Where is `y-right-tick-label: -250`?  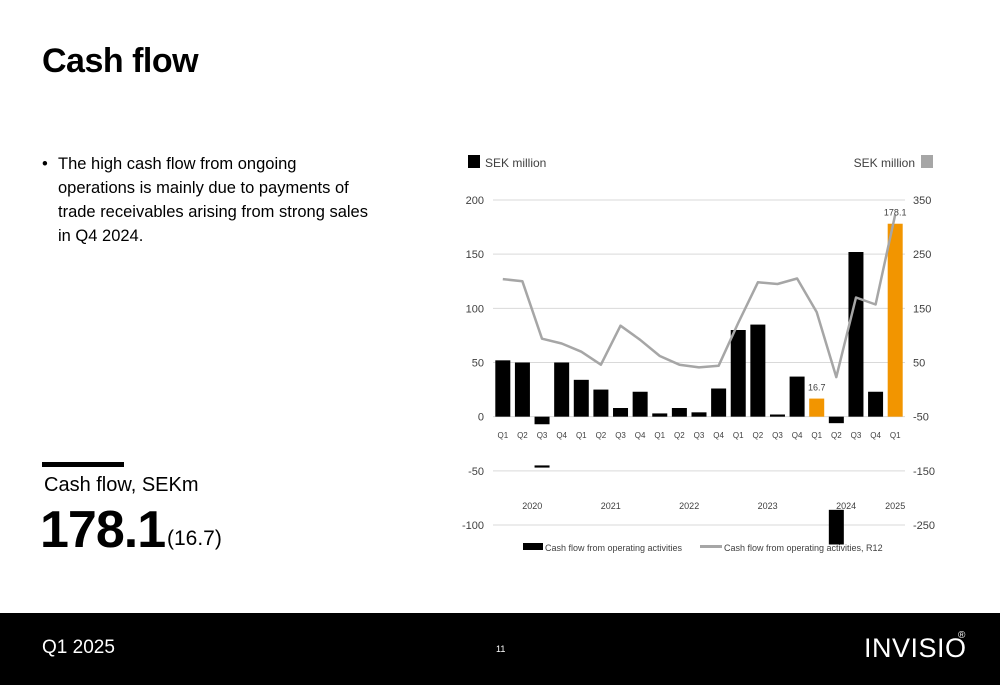 y-right-tick-label: -250 is located at coordinates (924, 526).